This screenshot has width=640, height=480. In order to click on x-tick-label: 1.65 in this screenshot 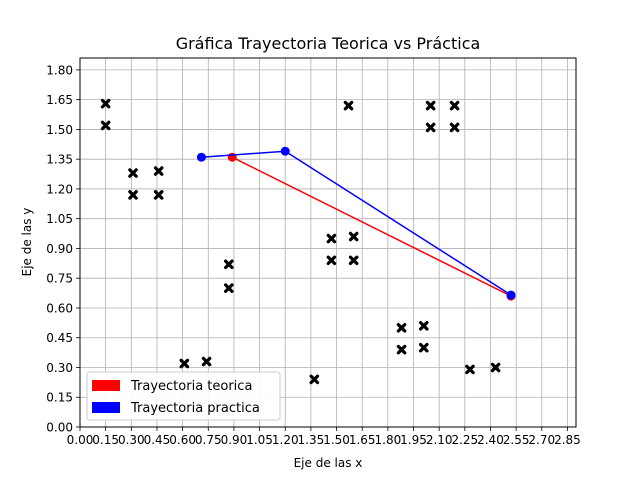, I will do `click(362, 440)`.